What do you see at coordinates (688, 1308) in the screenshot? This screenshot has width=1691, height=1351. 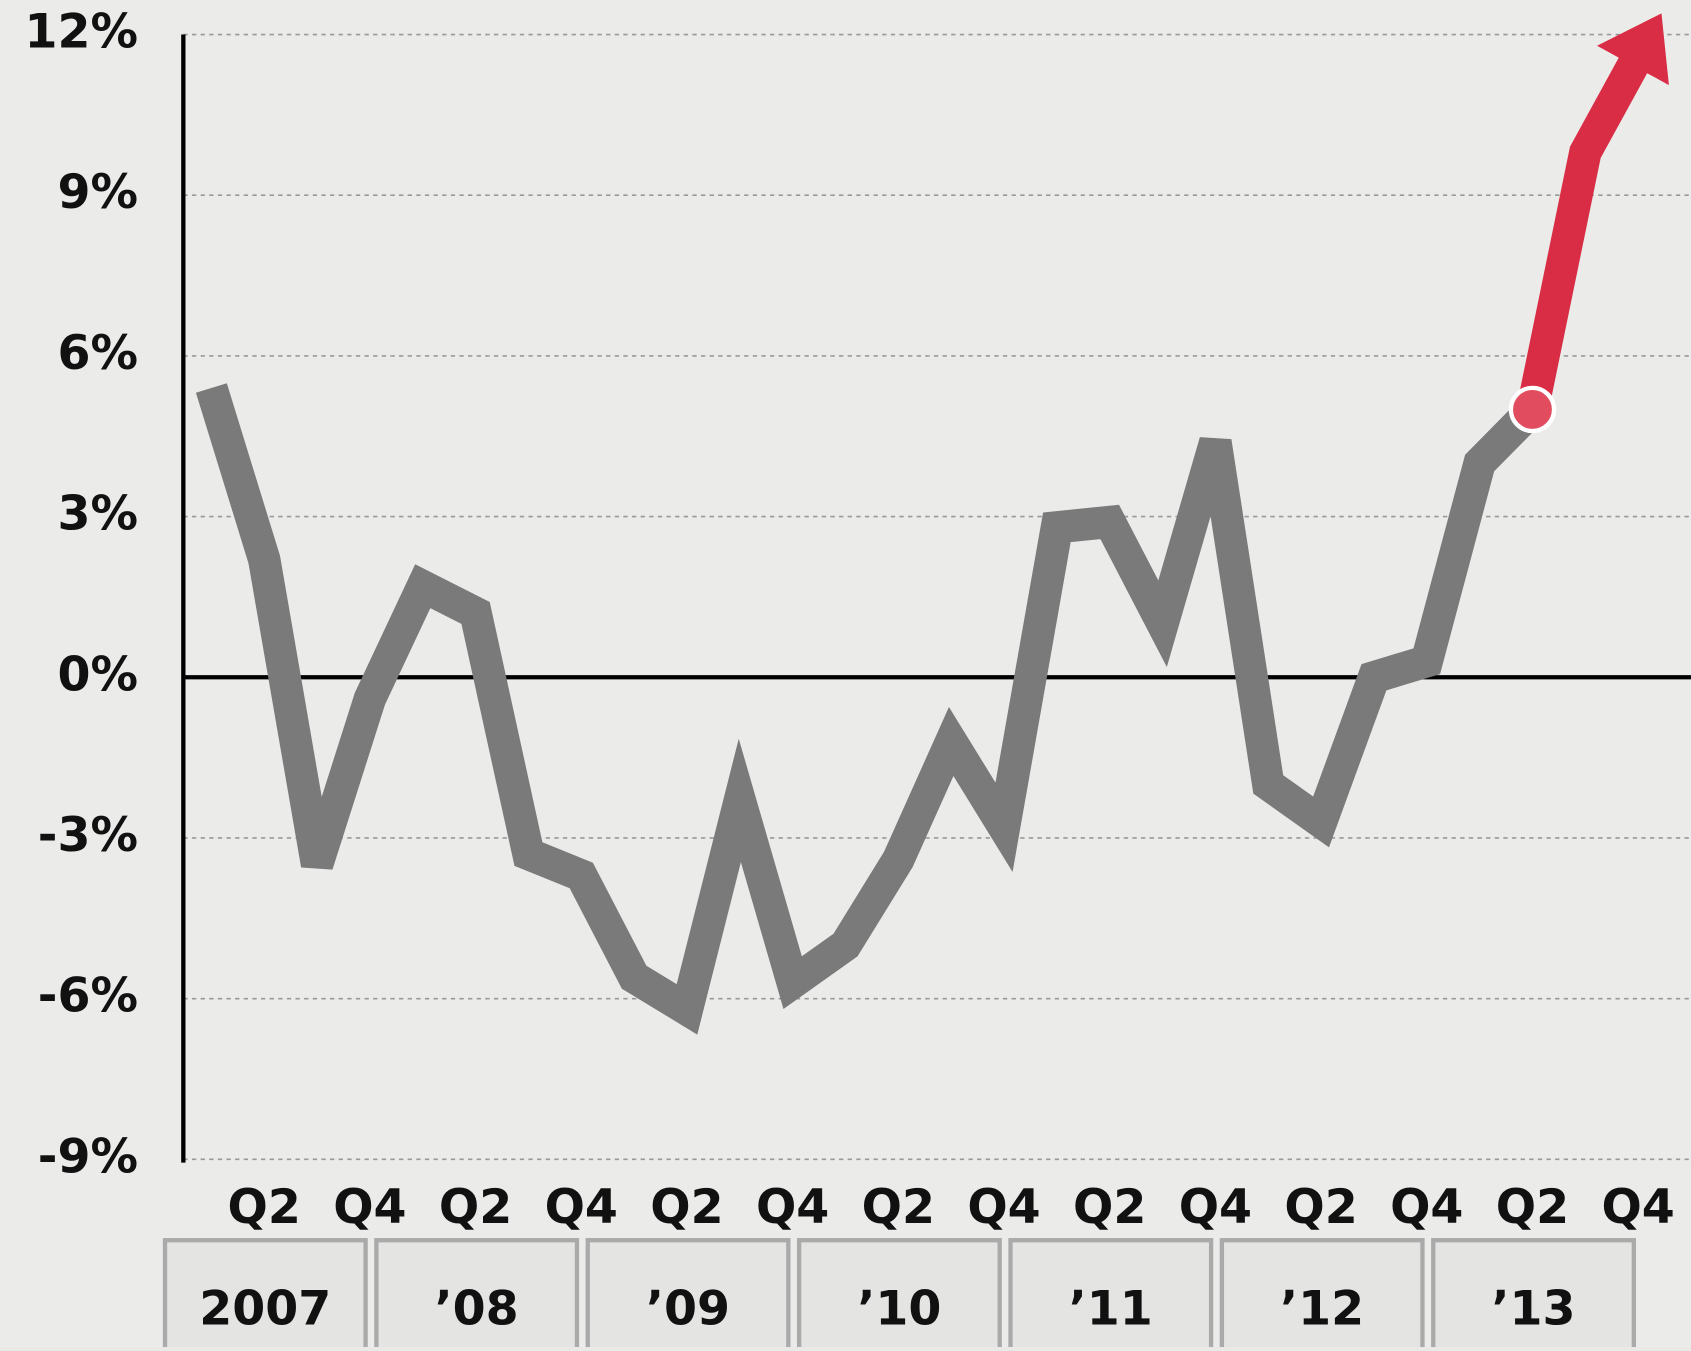 I see `year-label: ’09` at bounding box center [688, 1308].